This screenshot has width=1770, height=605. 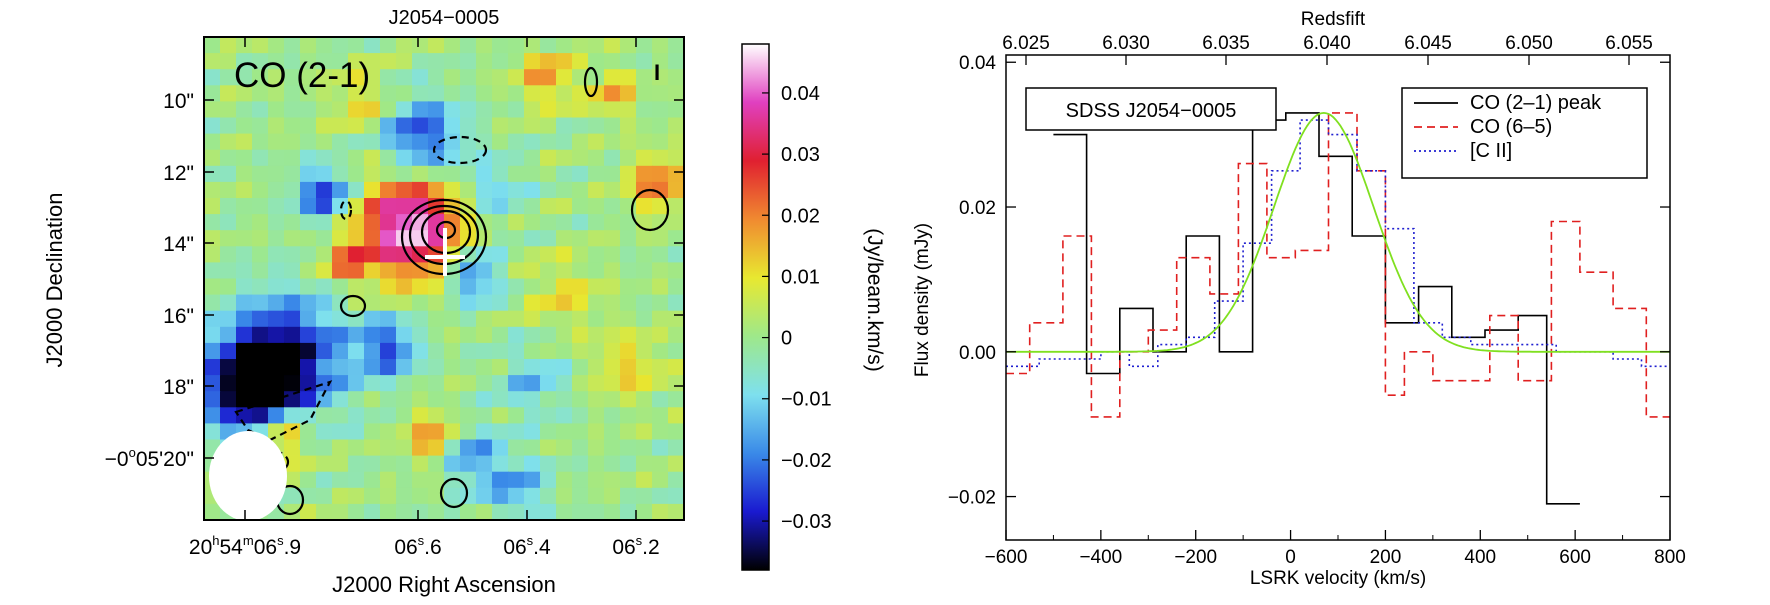 I want to click on map-xtick-label: 06s.2, so click(x=635, y=546).